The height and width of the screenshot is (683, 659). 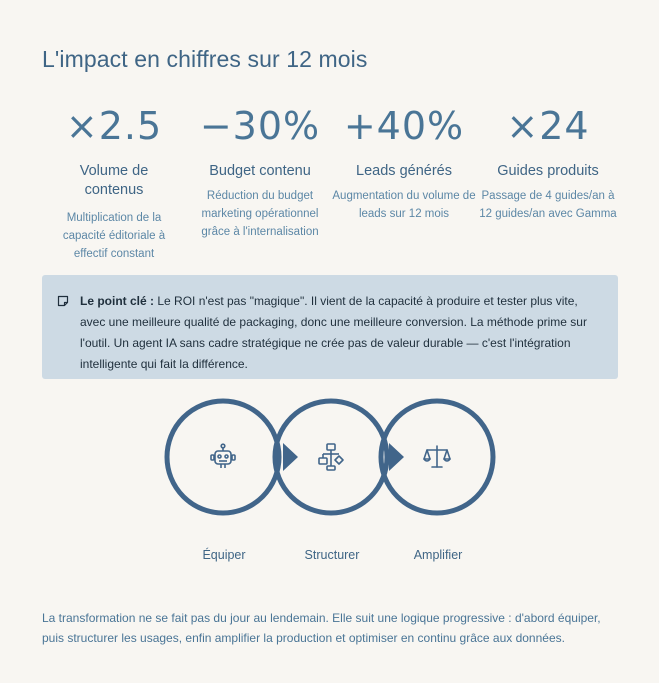 I want to click on ring-equip, so click(x=223, y=457).